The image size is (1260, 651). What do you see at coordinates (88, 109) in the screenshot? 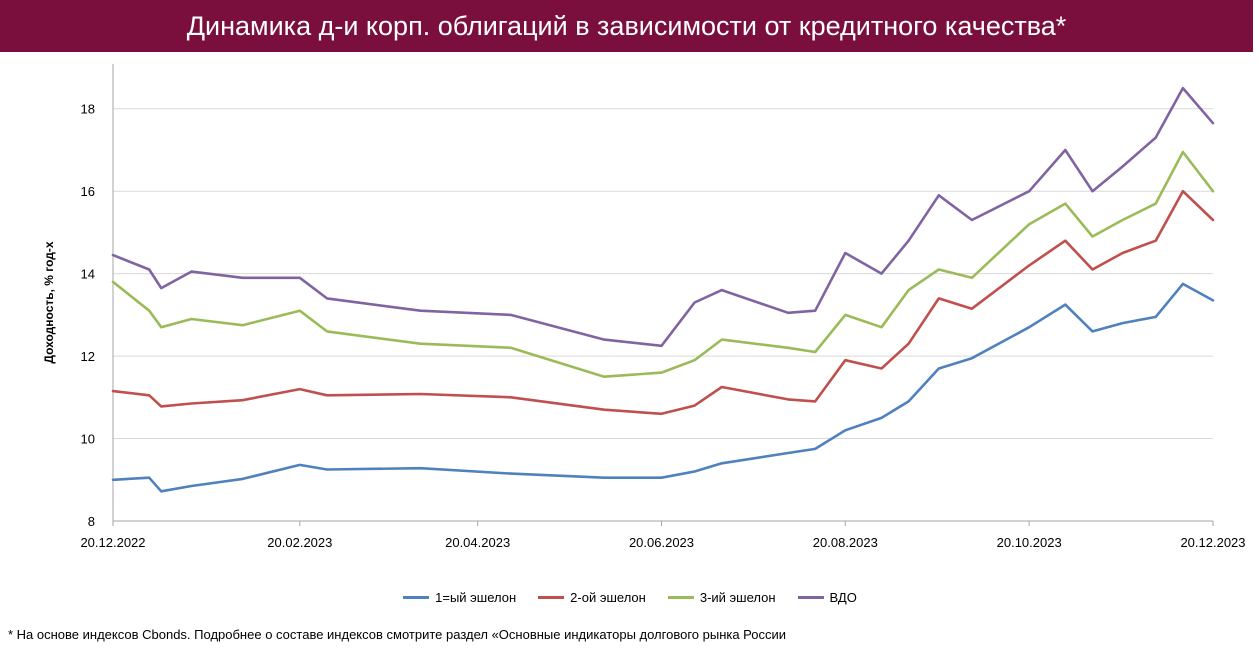
I see `y-tick-label: 18` at bounding box center [88, 109].